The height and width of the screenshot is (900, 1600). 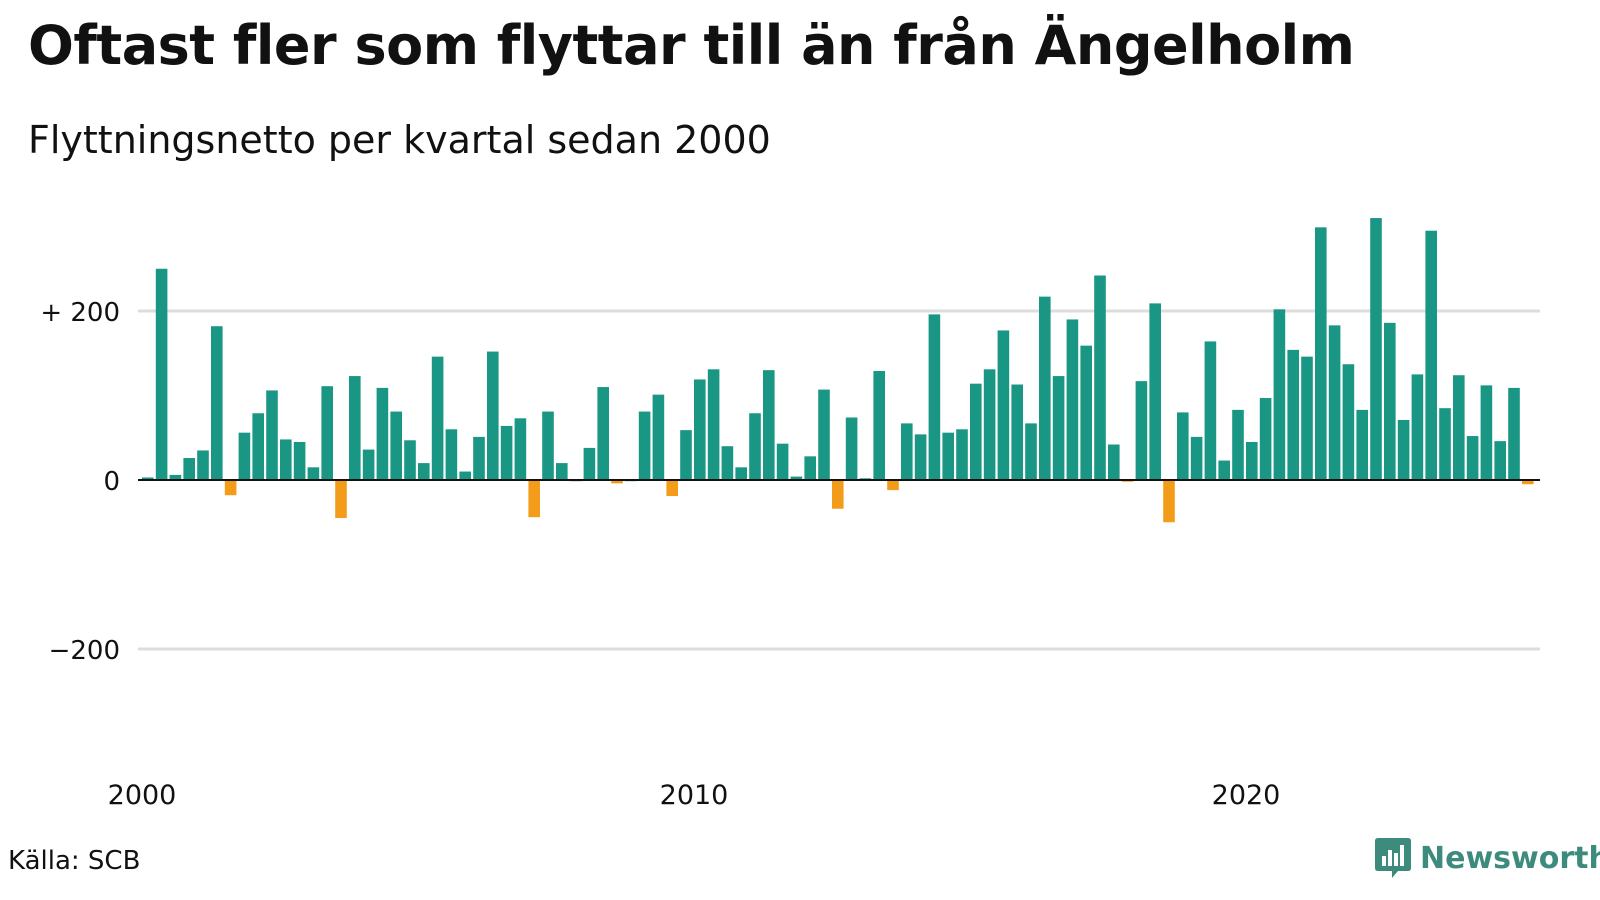 I want to click on brand-name: Newsworthy, so click(x=1510, y=858).